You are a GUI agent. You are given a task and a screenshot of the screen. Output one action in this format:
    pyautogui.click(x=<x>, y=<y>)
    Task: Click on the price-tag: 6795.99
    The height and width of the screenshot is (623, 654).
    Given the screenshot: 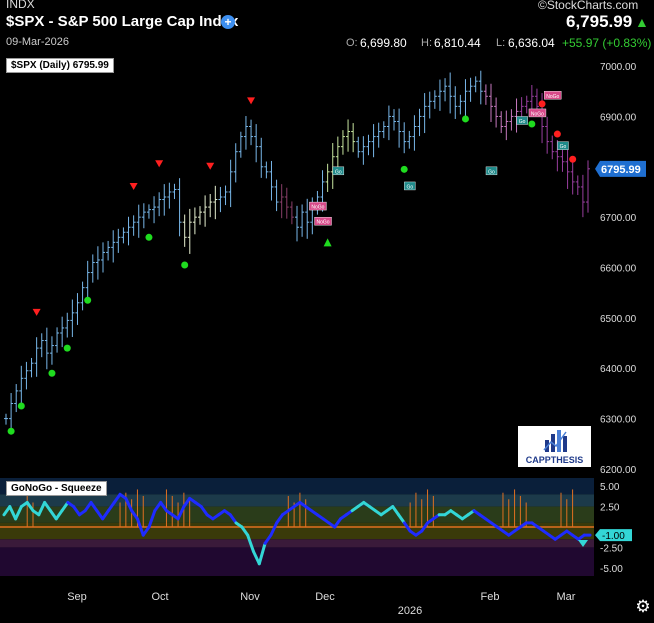 What is the action you would take?
    pyautogui.click(x=620, y=168)
    